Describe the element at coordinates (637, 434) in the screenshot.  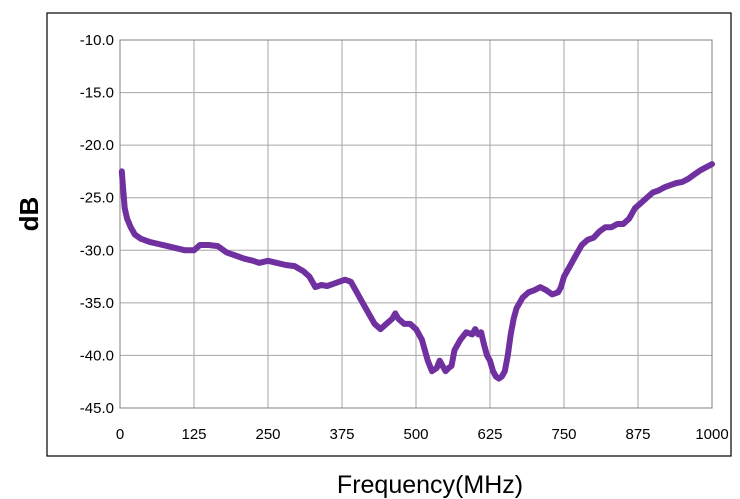
I see `x-tick-label: 875` at that location.